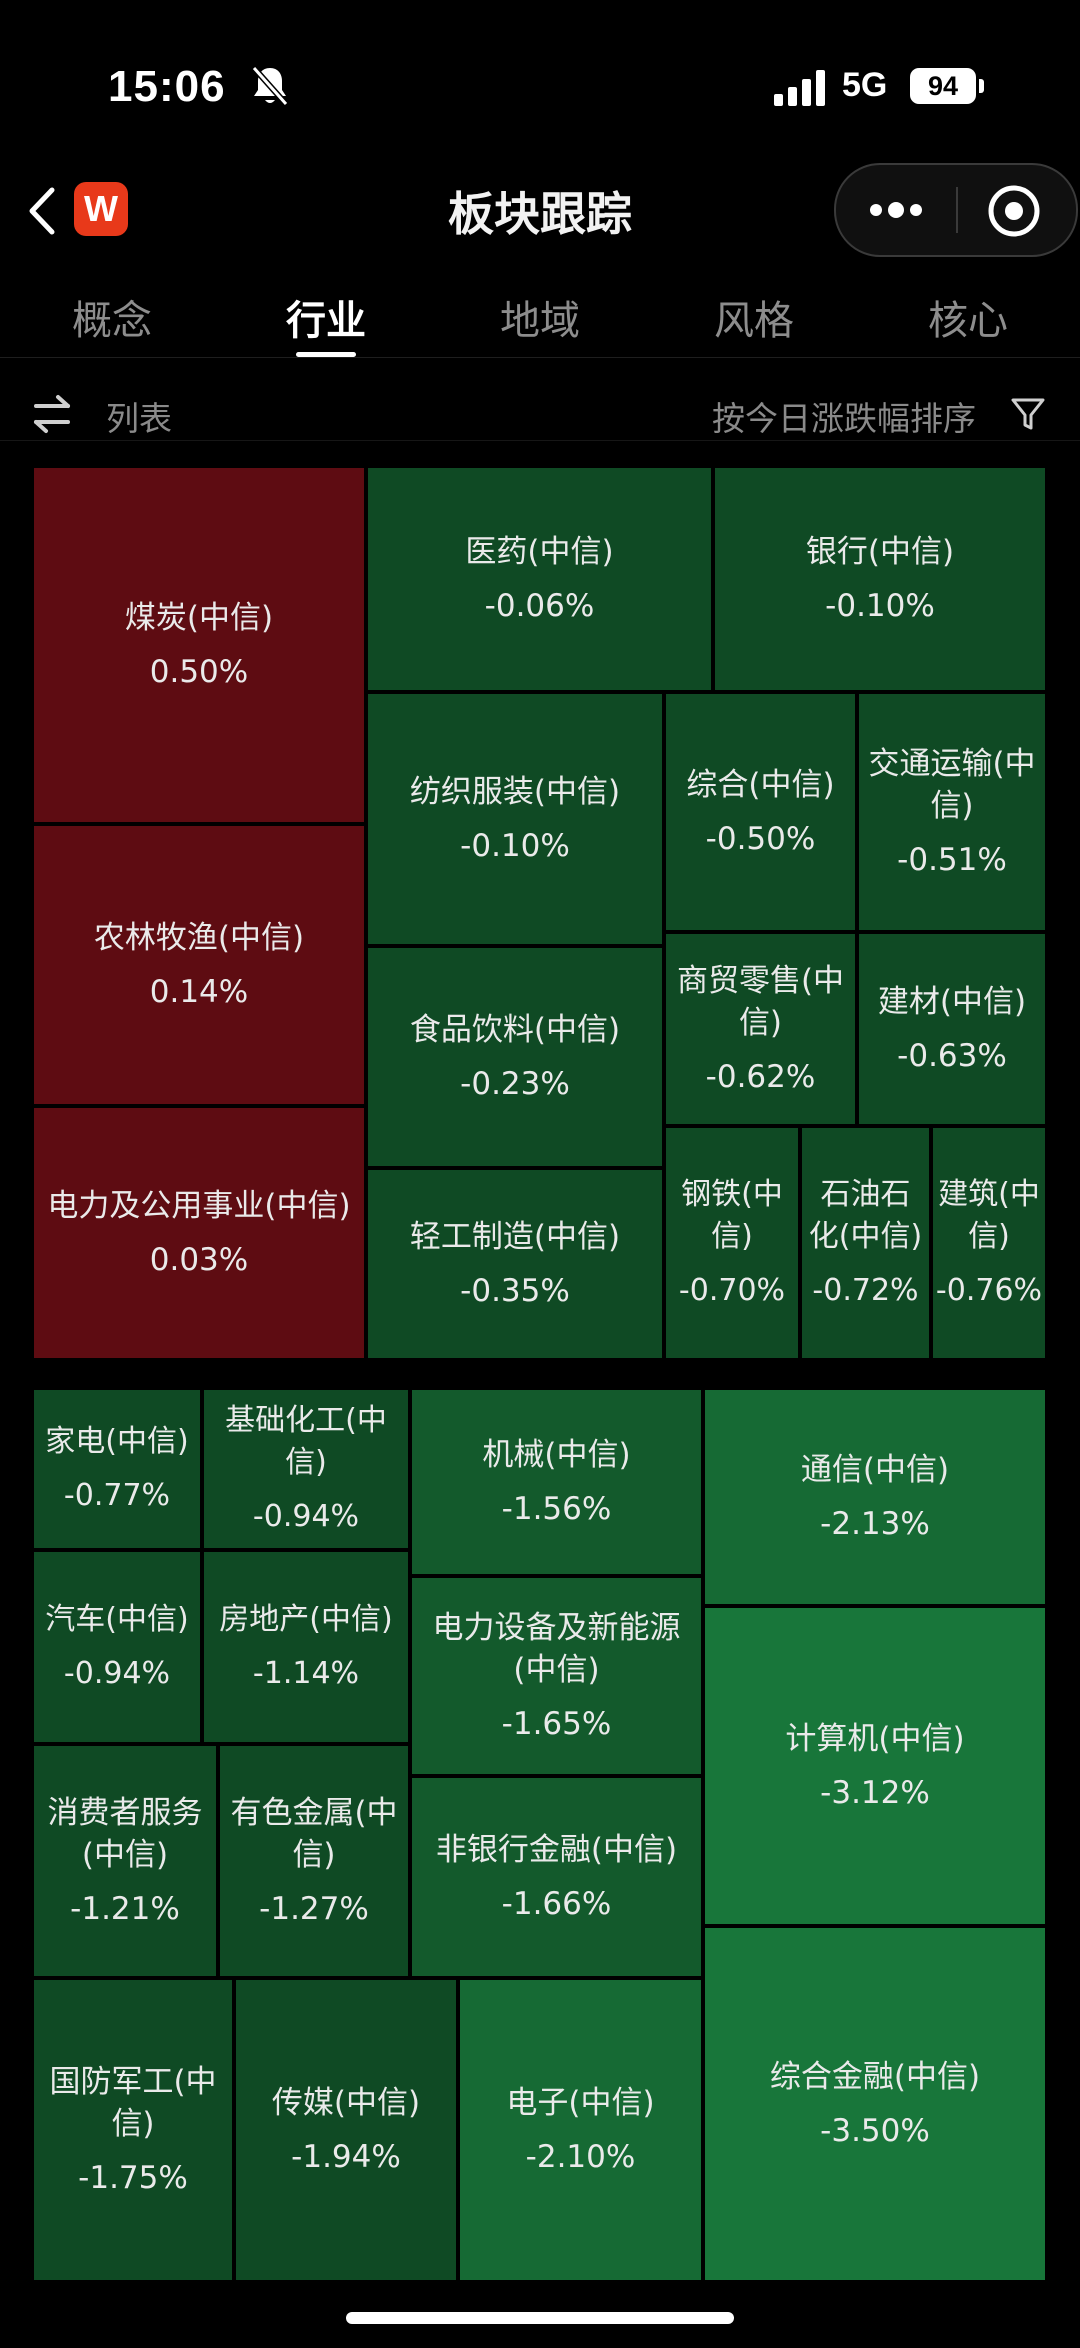 The height and width of the screenshot is (2348, 1080). Describe the element at coordinates (952, 1056) in the screenshot. I see `sector-change: -0.63%` at that location.